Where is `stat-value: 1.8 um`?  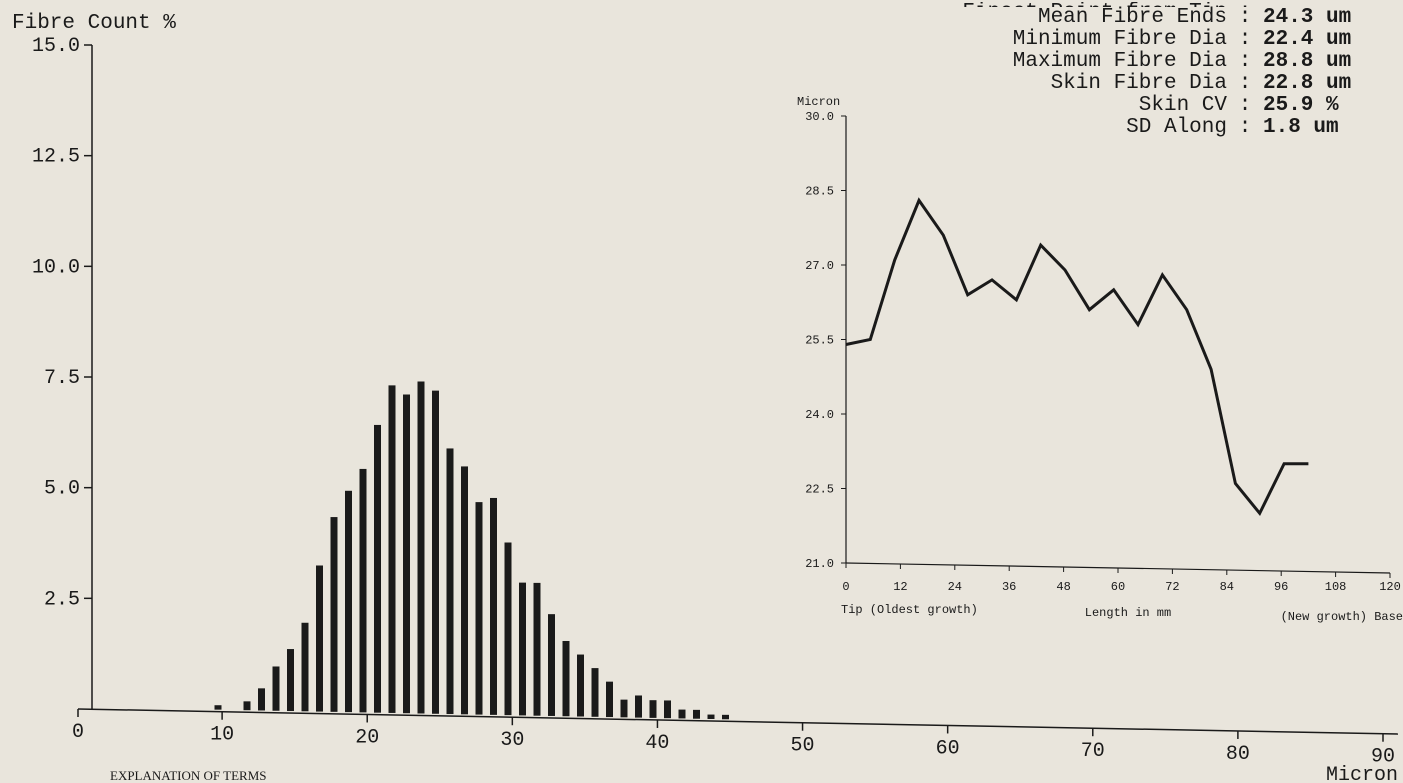
stat-value: 1.8 um is located at coordinates (1301, 127).